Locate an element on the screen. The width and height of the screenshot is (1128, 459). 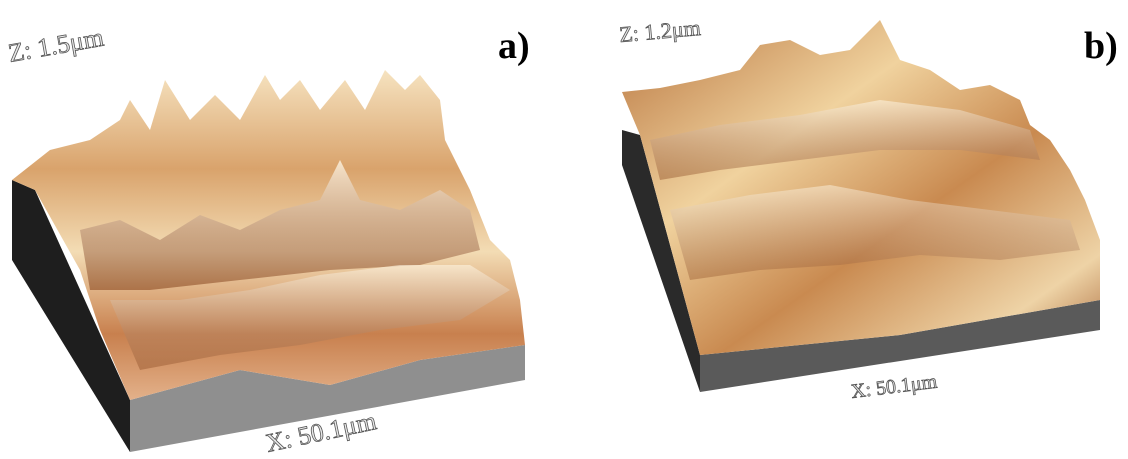
panel-label: b) is located at coordinates (1101, 46).